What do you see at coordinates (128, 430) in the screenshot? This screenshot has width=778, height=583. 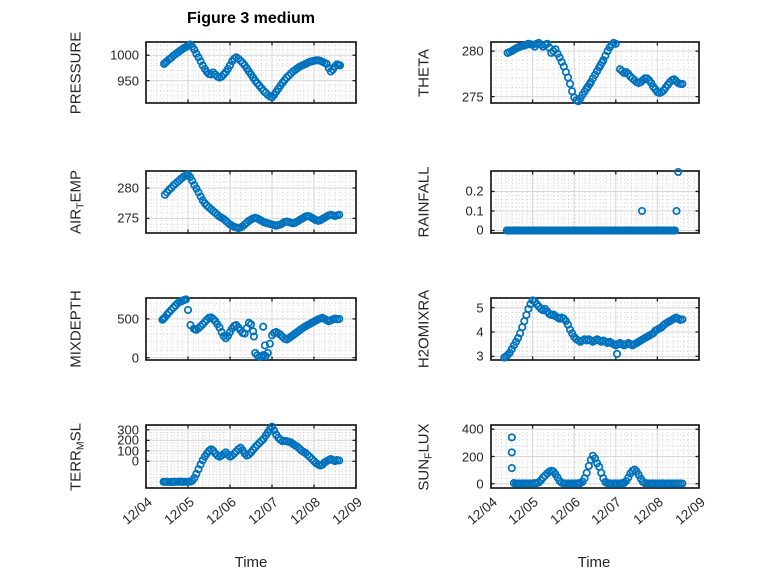 I see `terr-msl-ytick-300: 300` at bounding box center [128, 430].